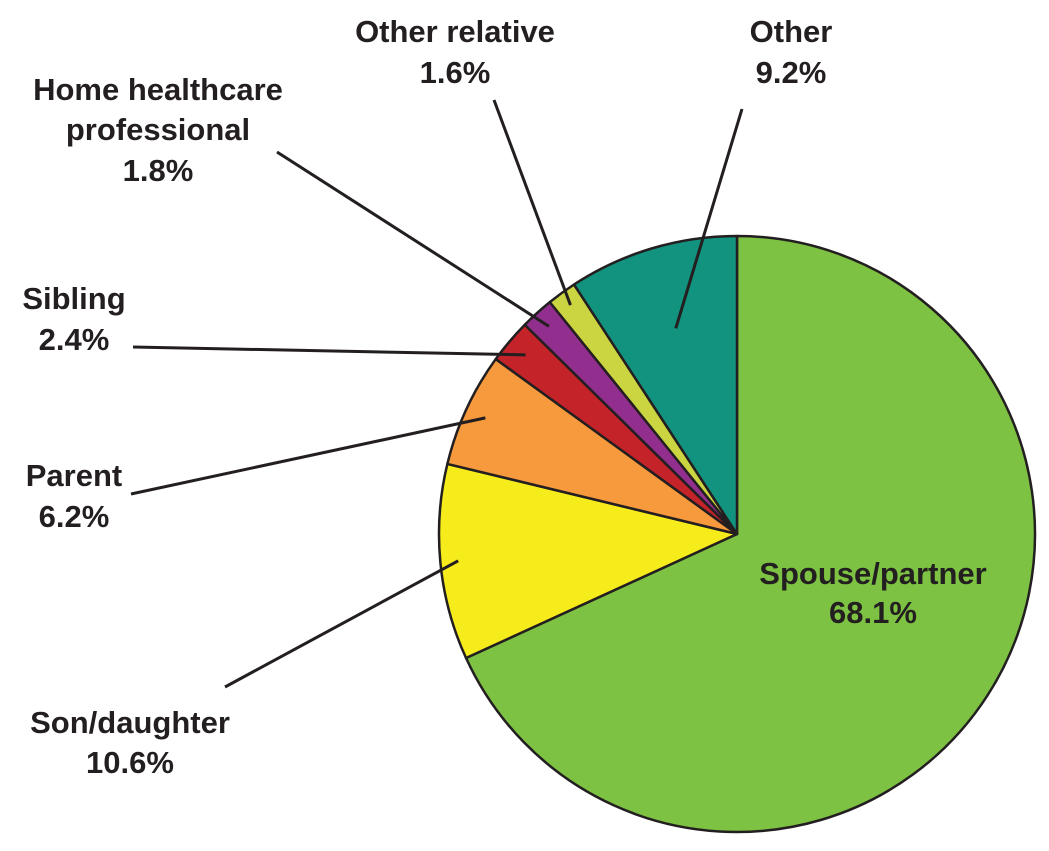 The height and width of the screenshot is (851, 1049). What do you see at coordinates (73, 298) in the screenshot?
I see `slice-label-sibling: Sibling` at bounding box center [73, 298].